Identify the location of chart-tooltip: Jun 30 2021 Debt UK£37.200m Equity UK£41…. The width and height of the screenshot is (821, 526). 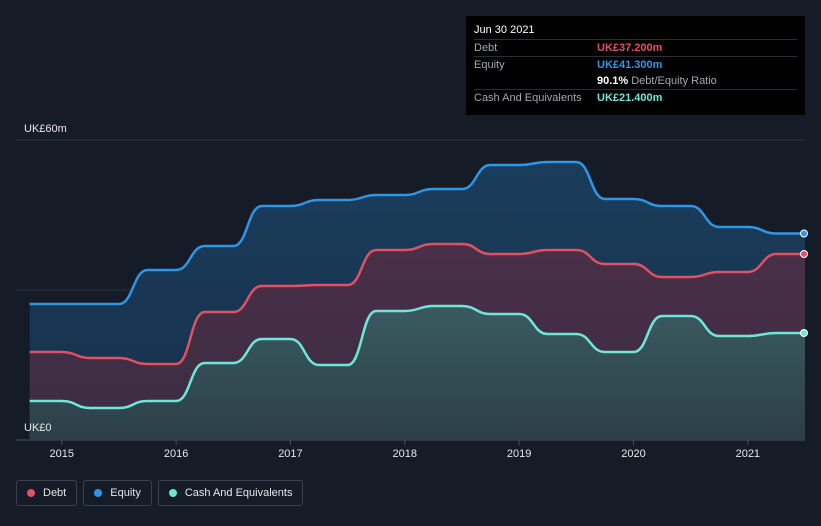
(635, 65).